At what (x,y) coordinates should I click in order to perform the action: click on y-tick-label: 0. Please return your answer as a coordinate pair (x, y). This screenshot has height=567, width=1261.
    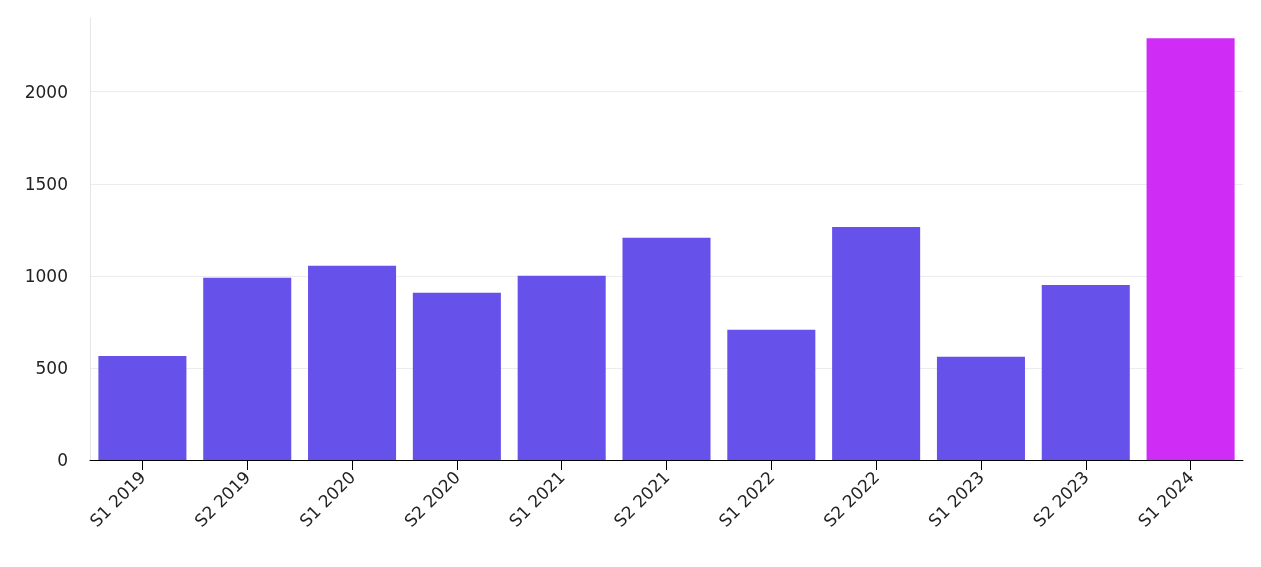
    Looking at the image, I should click on (62, 460).